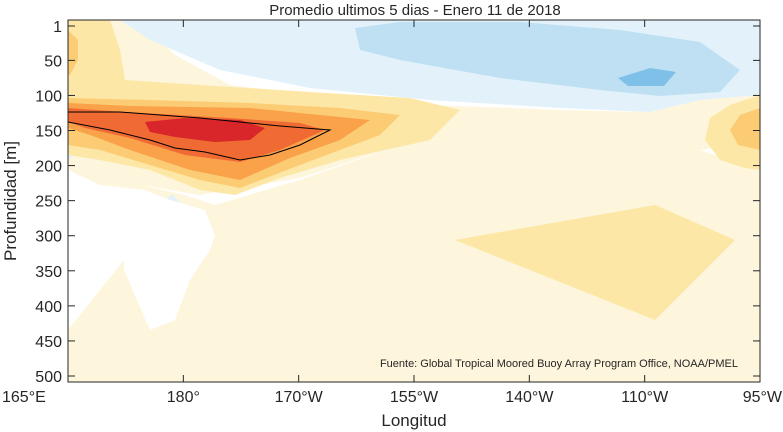 The image size is (783, 432). What do you see at coordinates (48, 132) in the screenshot?
I see `y-tick-label: 150` at bounding box center [48, 132].